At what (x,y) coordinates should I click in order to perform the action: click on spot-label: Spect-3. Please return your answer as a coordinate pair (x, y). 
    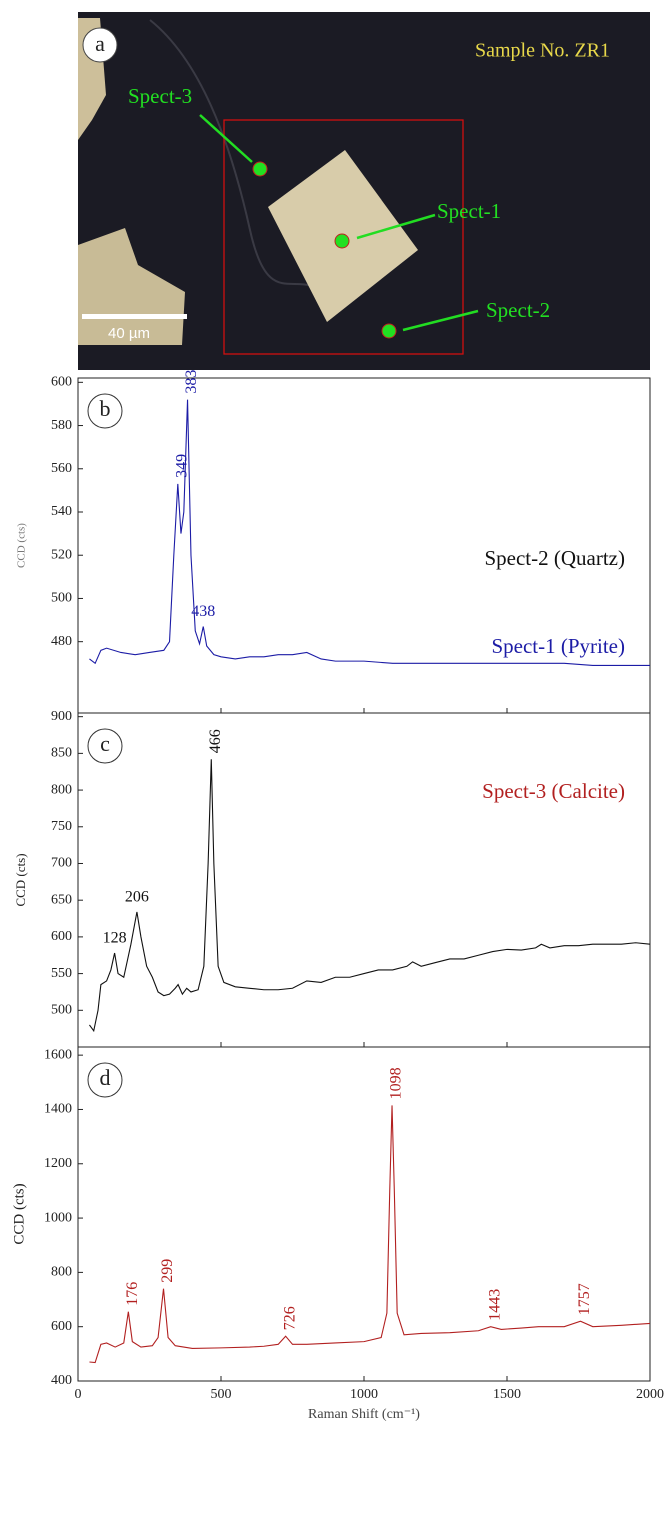
    Looking at the image, I should click on (160, 96).